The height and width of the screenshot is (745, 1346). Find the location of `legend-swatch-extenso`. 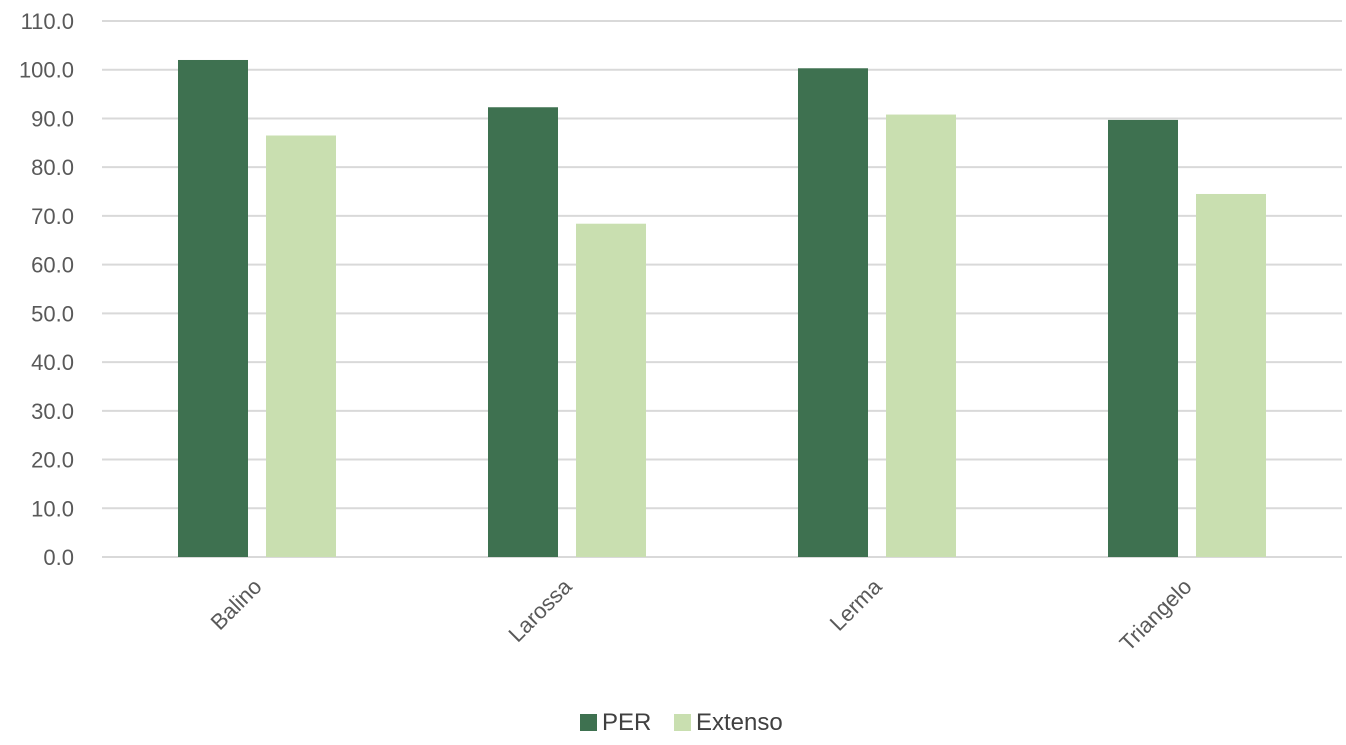

legend-swatch-extenso is located at coordinates (682, 722).